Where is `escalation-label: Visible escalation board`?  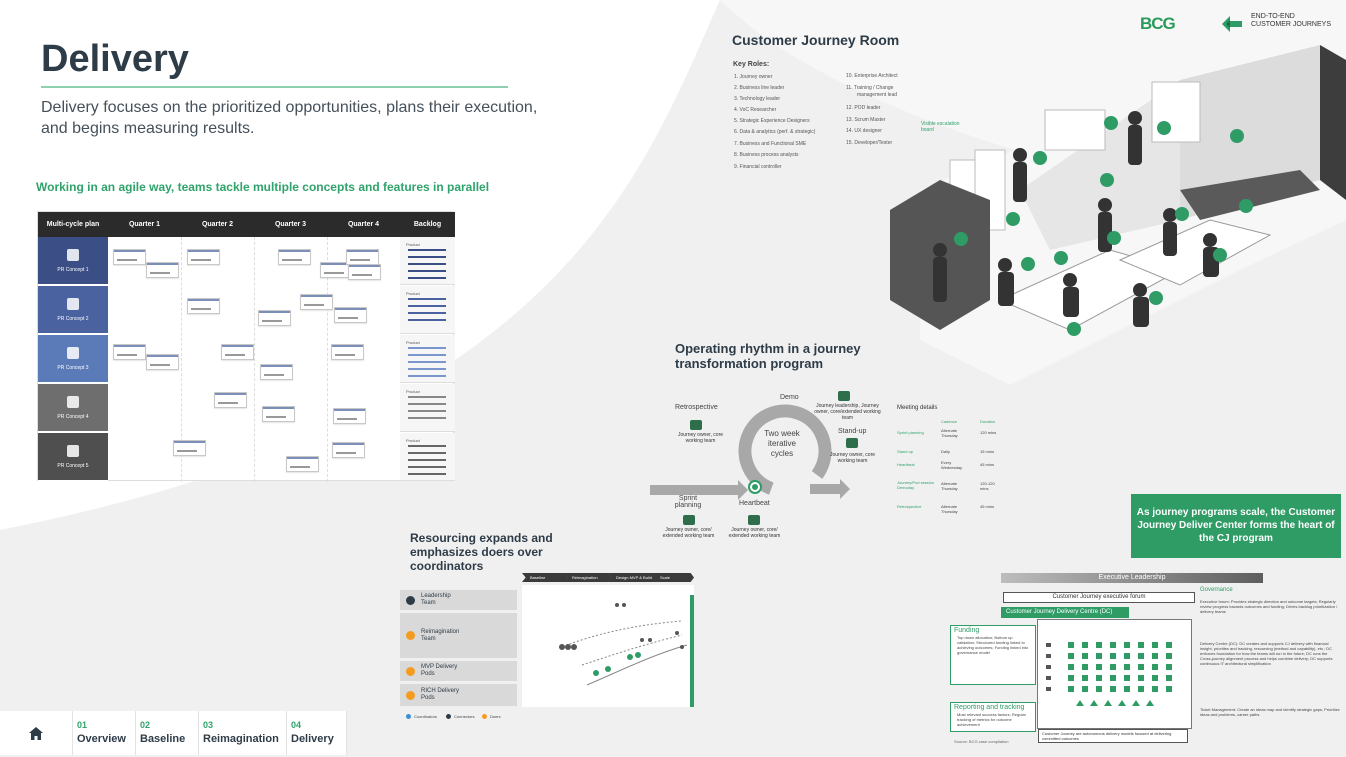
escalation-label: Visible escalation board is located at coordinates (940, 127).